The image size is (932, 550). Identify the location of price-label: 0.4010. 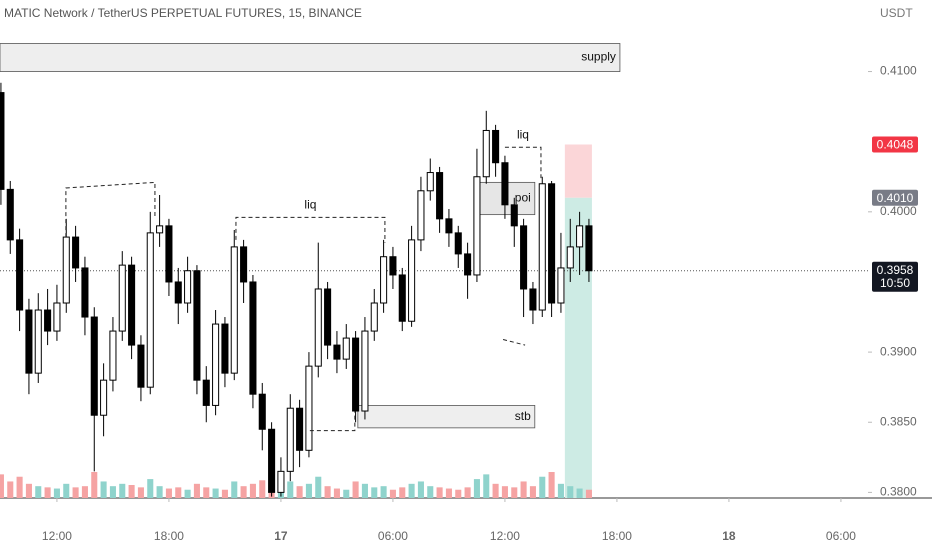
(895, 198).